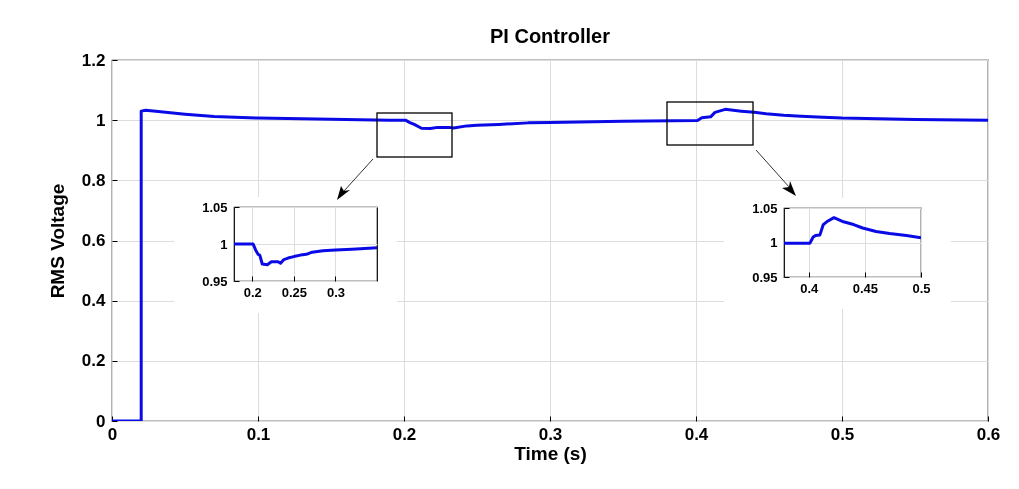  I want to click on y-axis-title: RMS Voltage, so click(57, 241).